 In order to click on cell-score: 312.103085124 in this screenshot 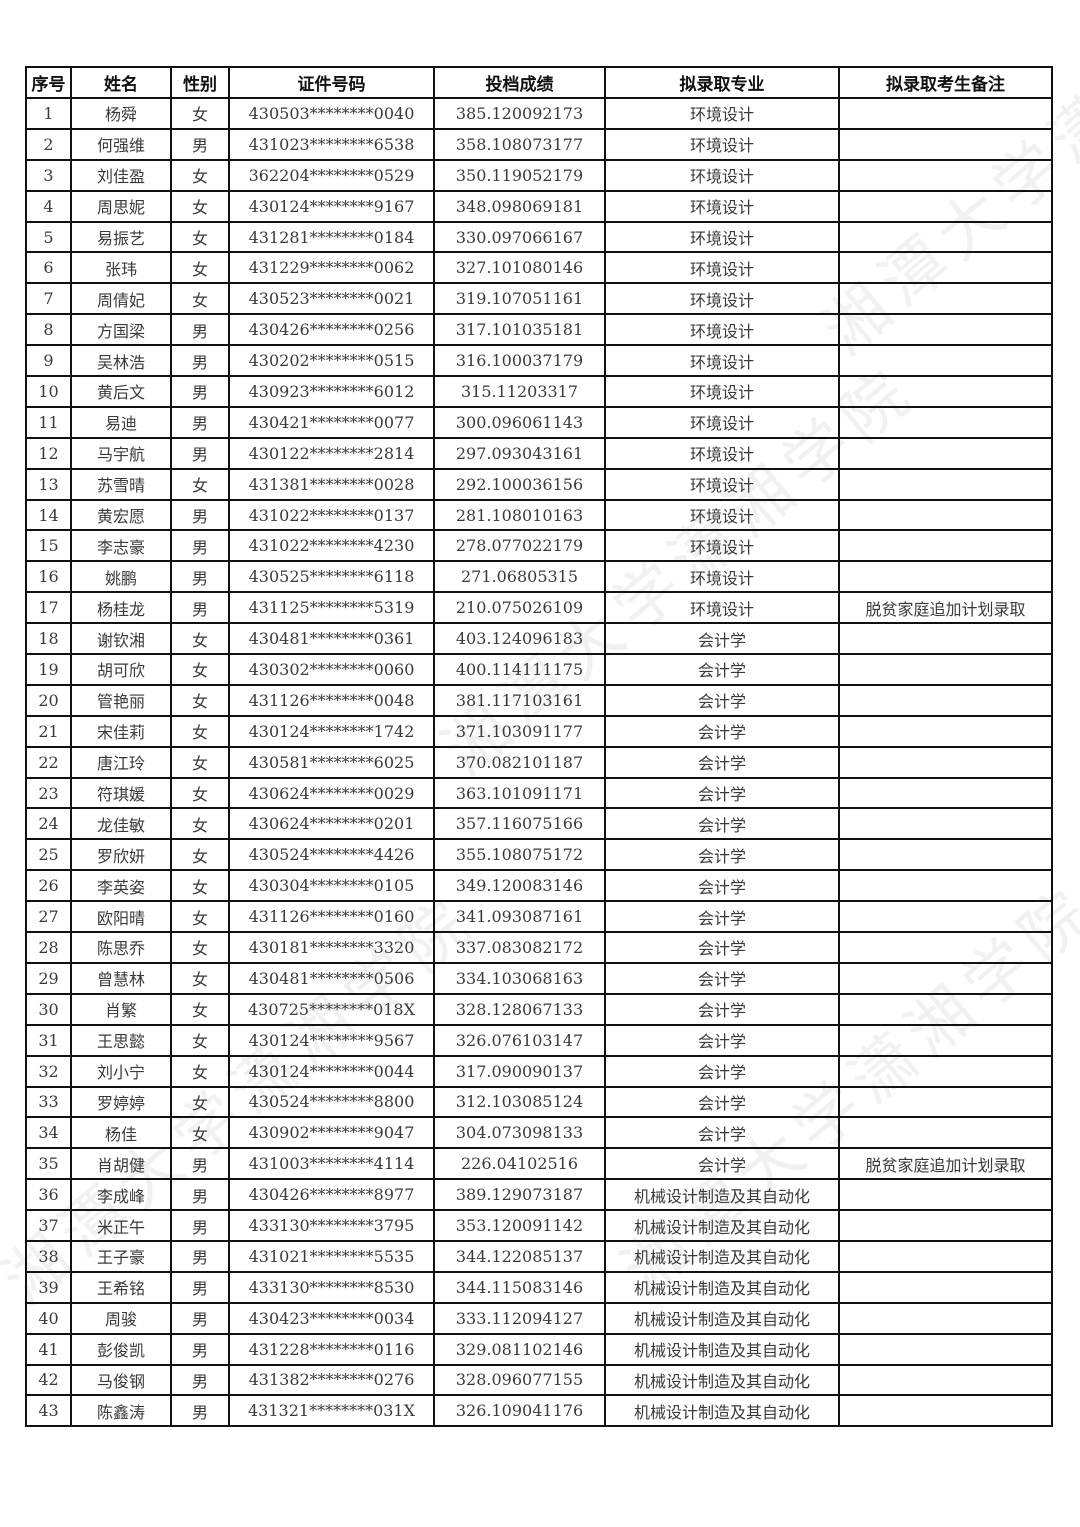, I will do `click(519, 1102)`.